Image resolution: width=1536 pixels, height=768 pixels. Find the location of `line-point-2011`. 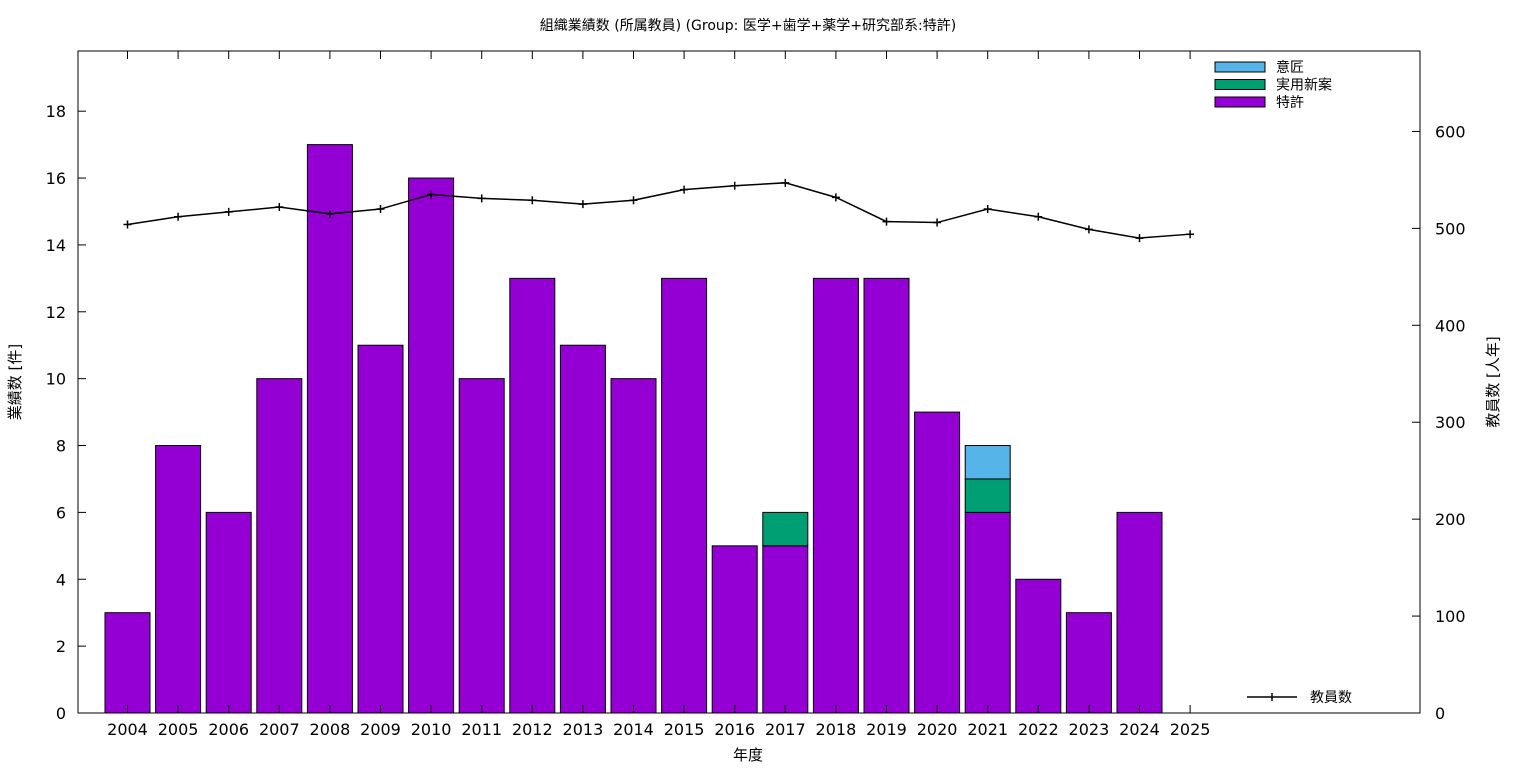

line-point-2011 is located at coordinates (481, 198).